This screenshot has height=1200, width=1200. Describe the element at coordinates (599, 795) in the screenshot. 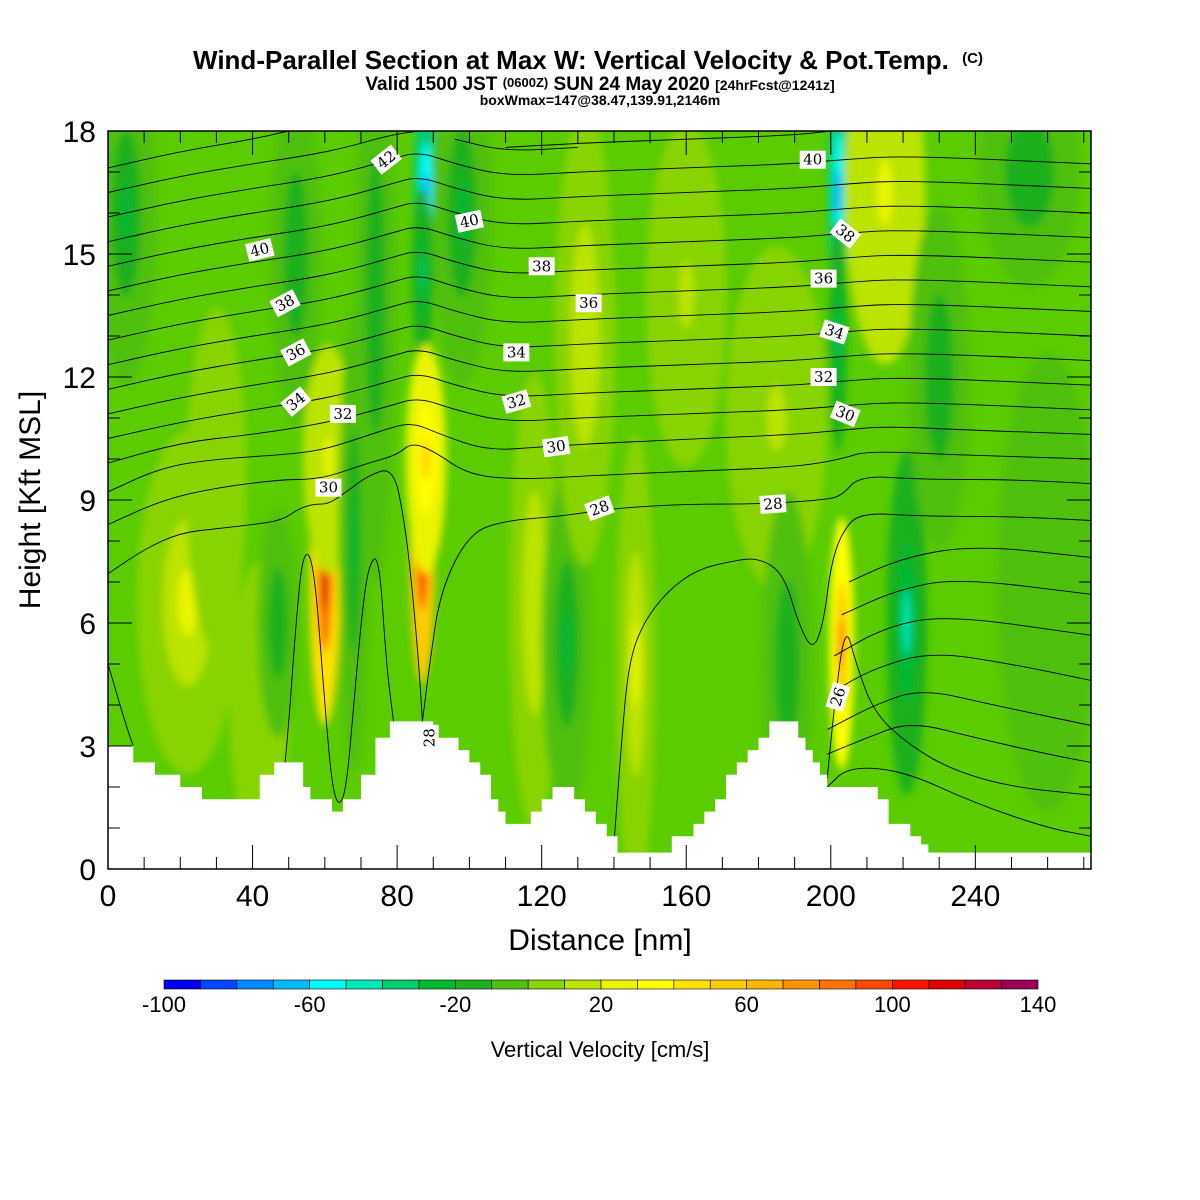

I see `terrain` at that location.